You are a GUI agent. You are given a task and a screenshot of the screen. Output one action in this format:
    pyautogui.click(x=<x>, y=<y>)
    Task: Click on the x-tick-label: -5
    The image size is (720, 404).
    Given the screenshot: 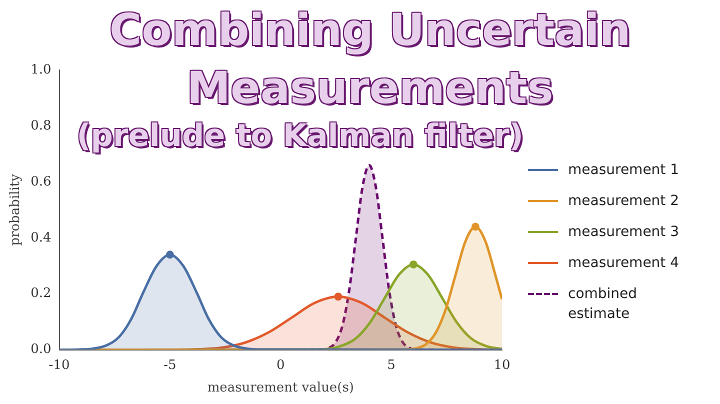 What is the action you would take?
    pyautogui.click(x=170, y=365)
    